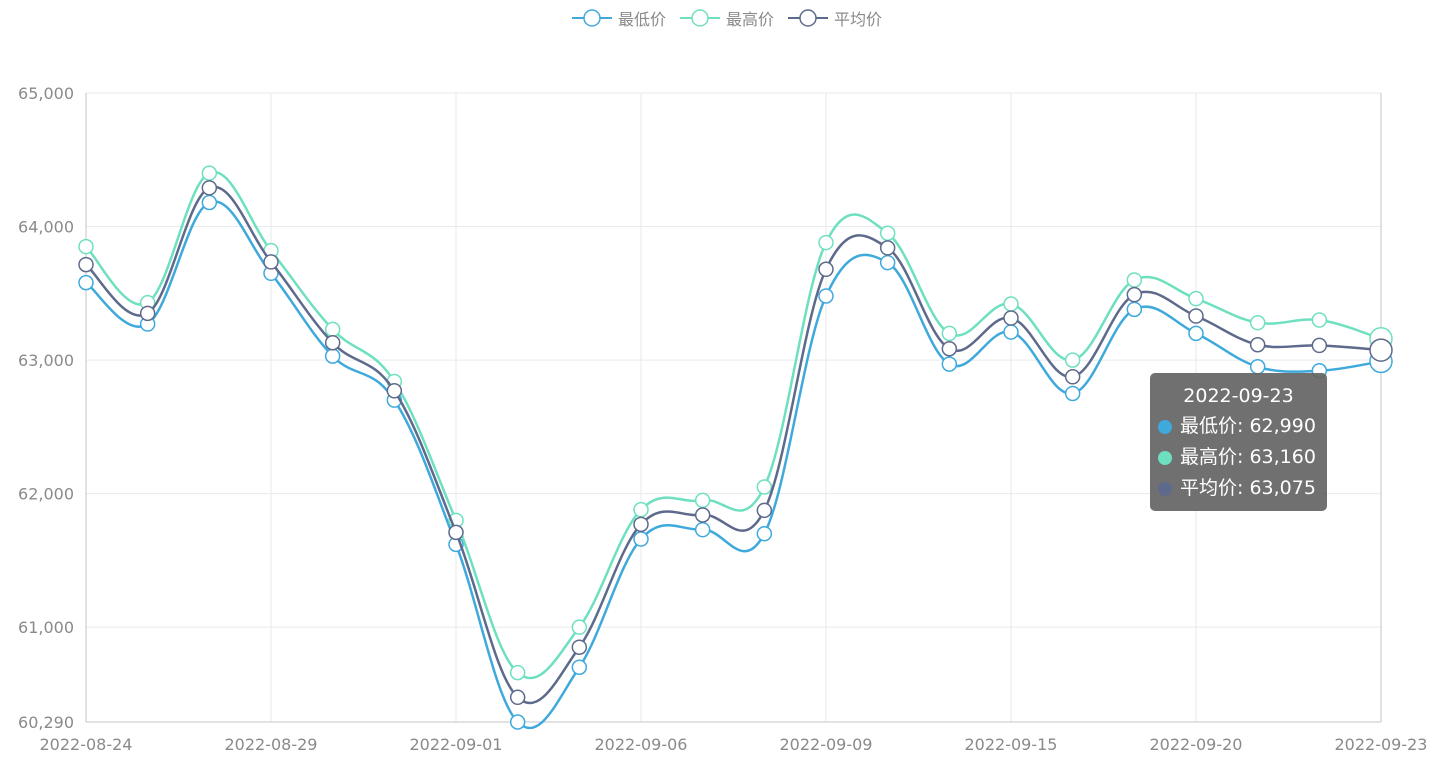 This screenshot has width=1454, height=763. I want to click on x-tick-label: 2022-09-15, so click(1011, 744).